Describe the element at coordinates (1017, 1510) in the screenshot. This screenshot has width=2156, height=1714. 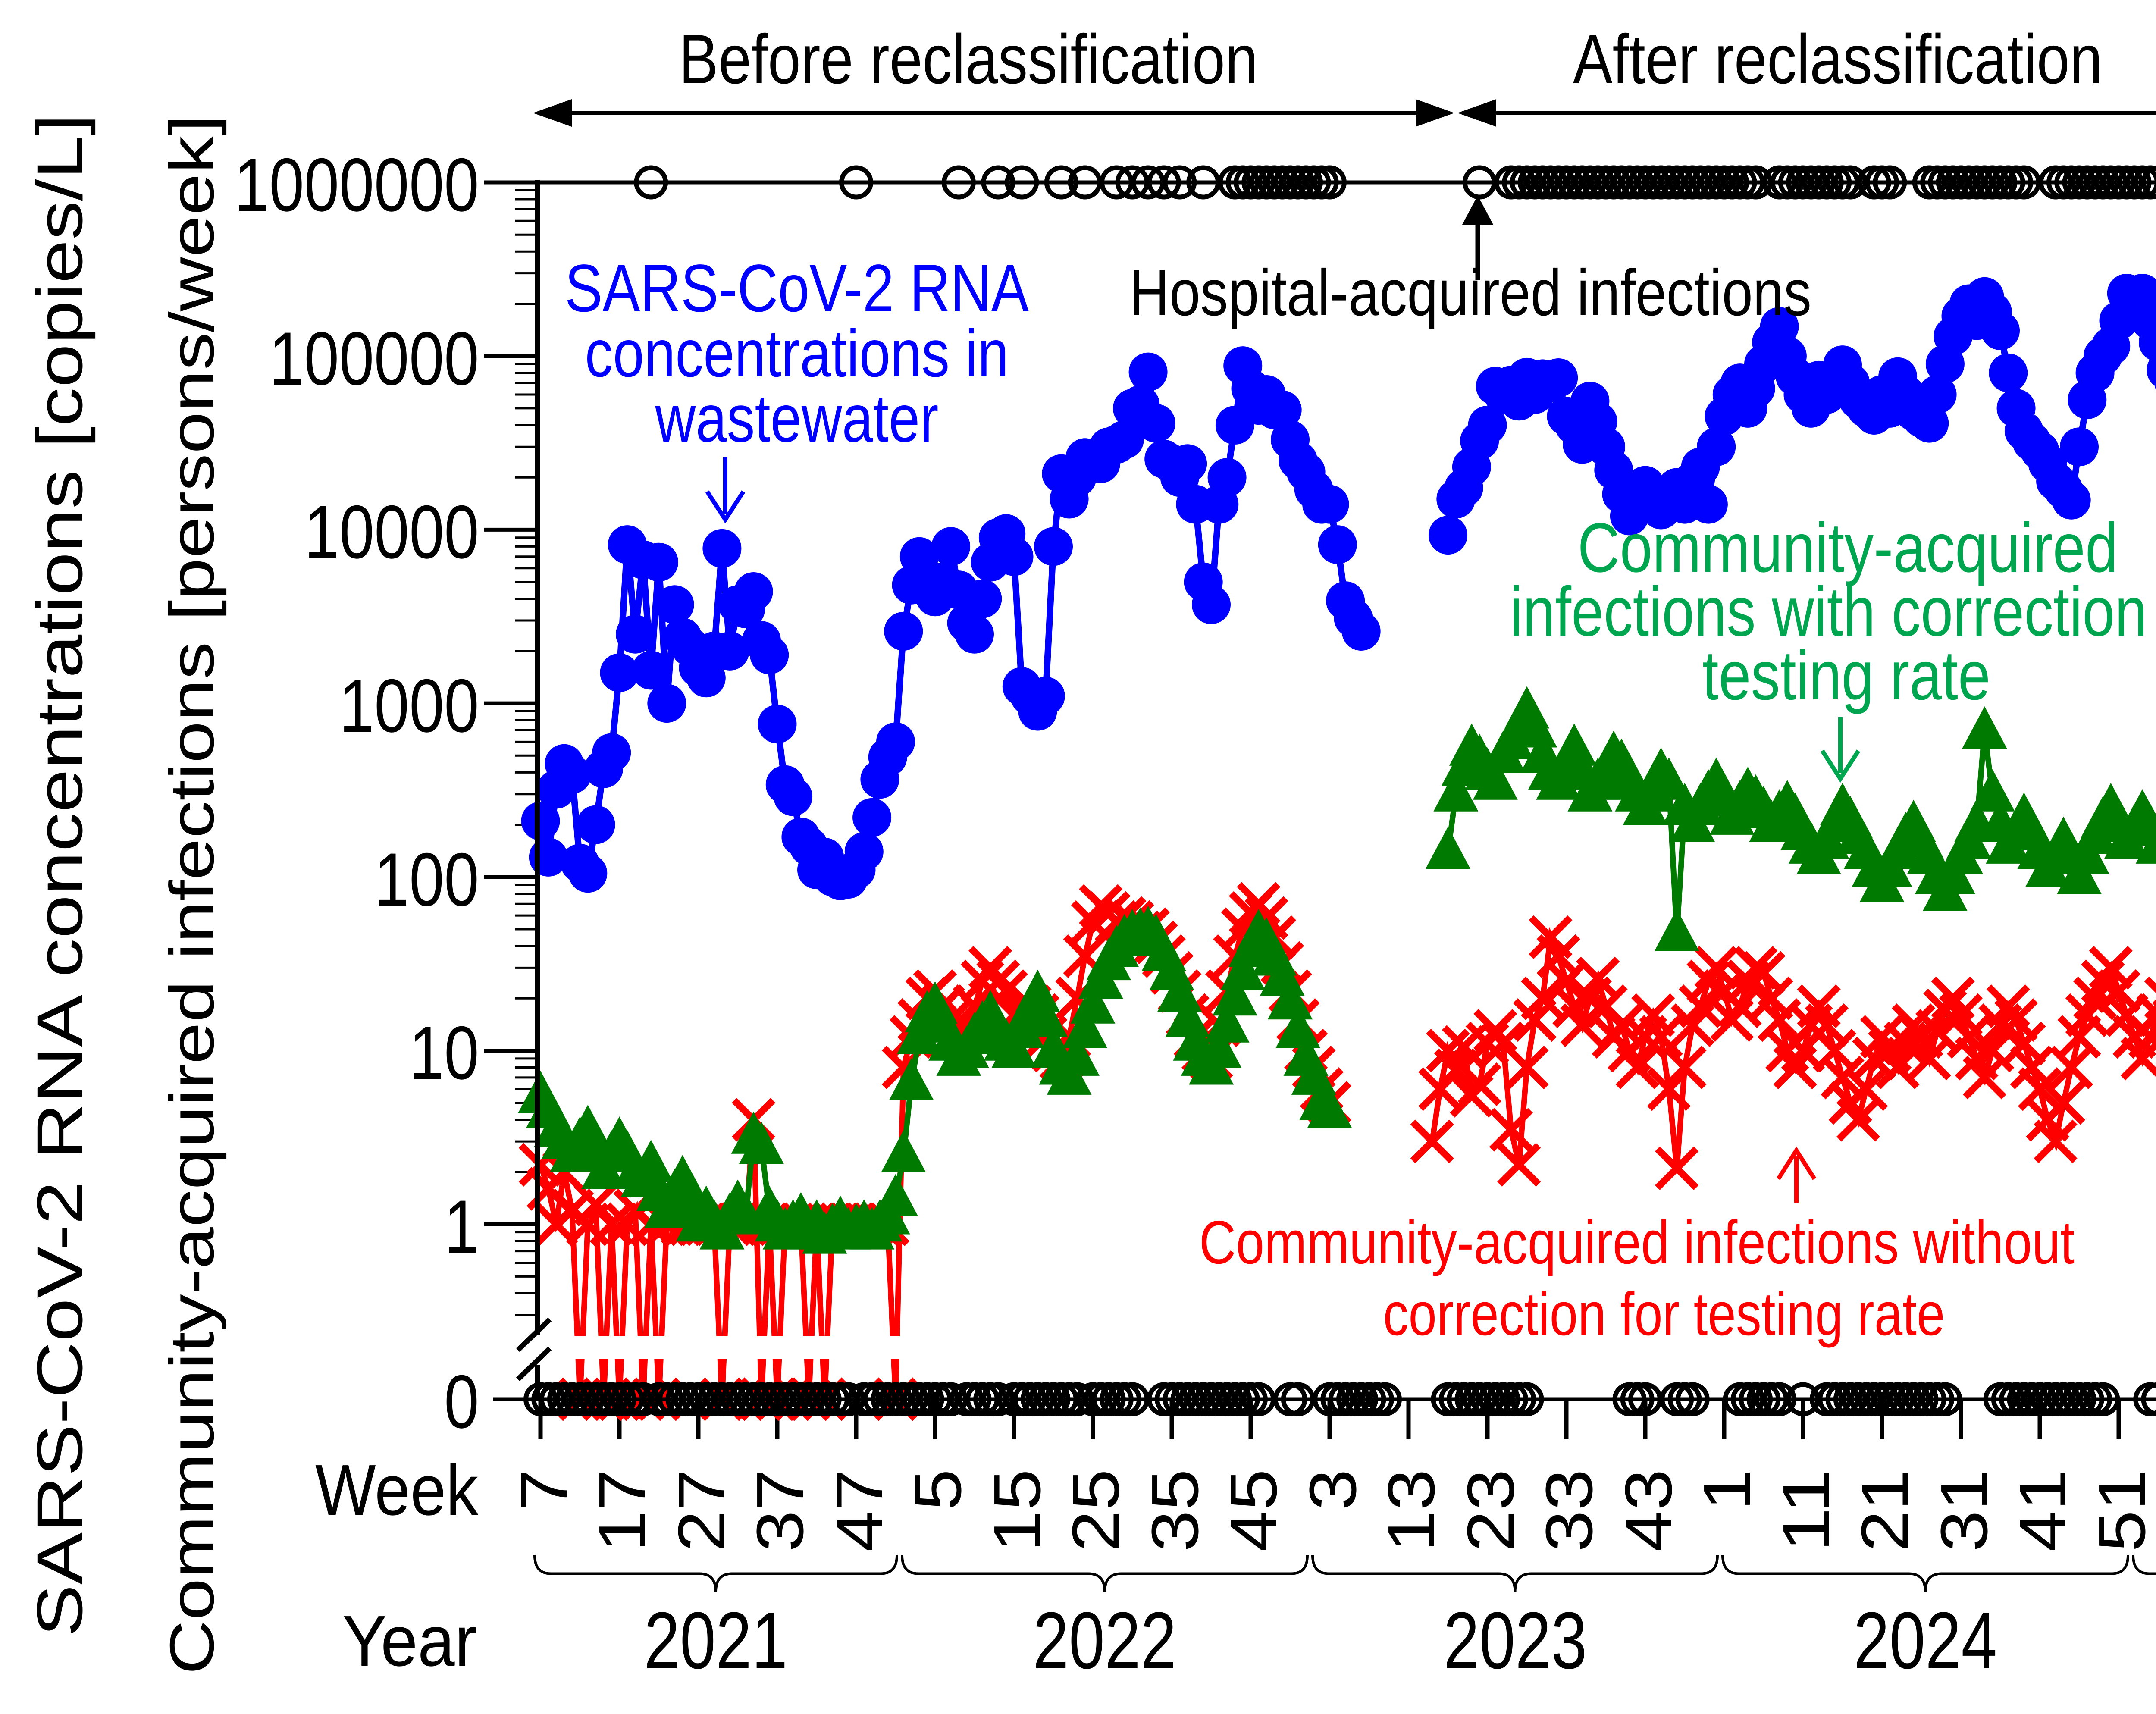
I see `svg-text: 15` at that location.